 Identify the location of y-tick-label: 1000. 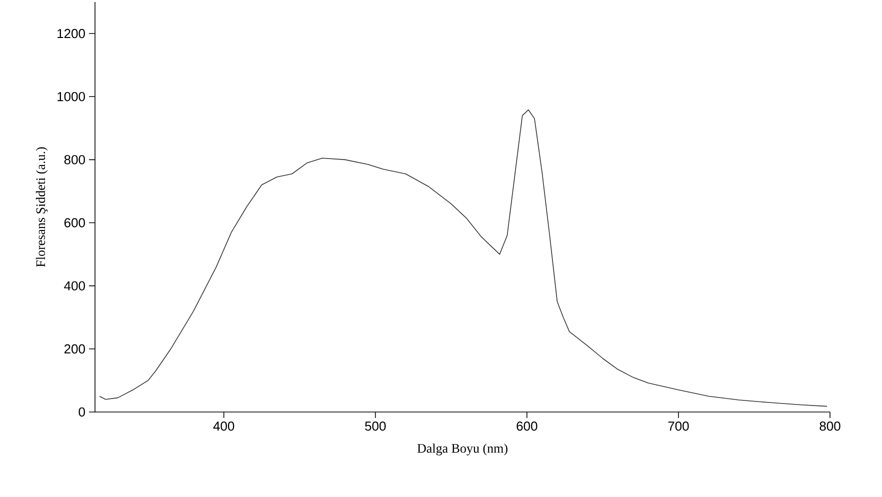
(71, 97).